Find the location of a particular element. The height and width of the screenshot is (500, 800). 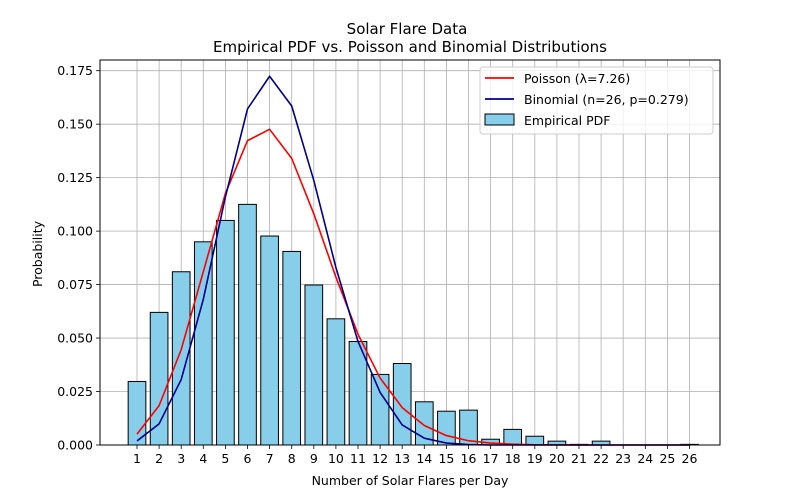

x-tick-label: 2 is located at coordinates (159, 458).